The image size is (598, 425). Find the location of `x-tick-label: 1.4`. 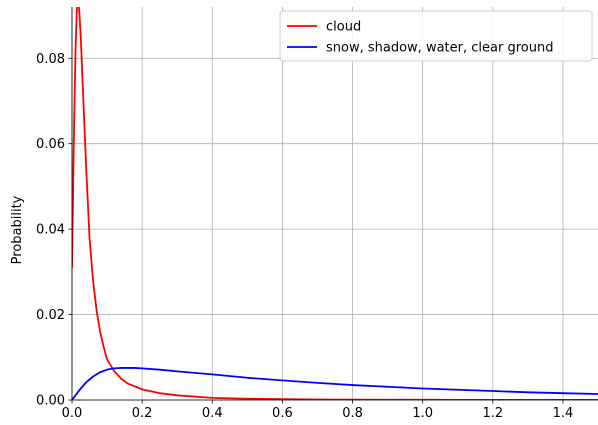

x-tick-label: 1.4 is located at coordinates (563, 413).